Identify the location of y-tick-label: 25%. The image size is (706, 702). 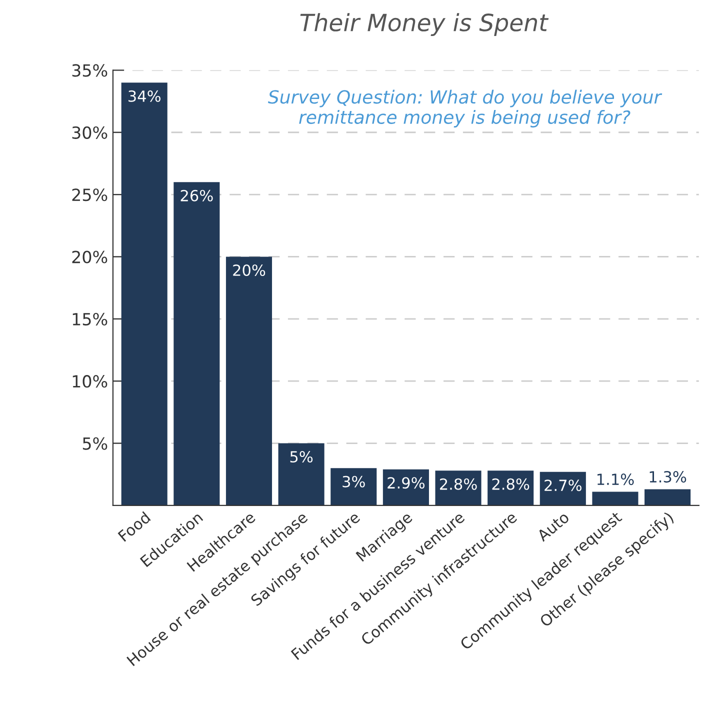
(90, 195).